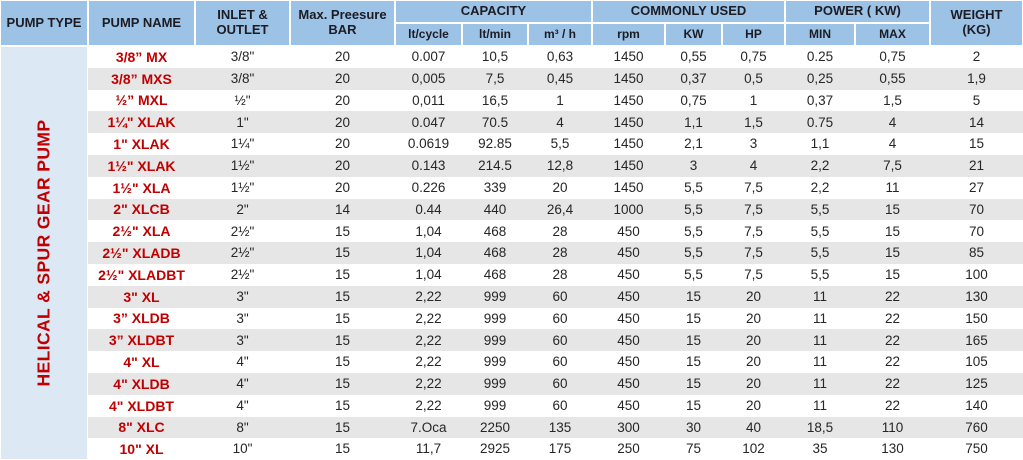 Image resolution: width=1023 pixels, height=460 pixels. What do you see at coordinates (428, 122) in the screenshot?
I see `cell-lt-cycle: 0.047` at bounding box center [428, 122].